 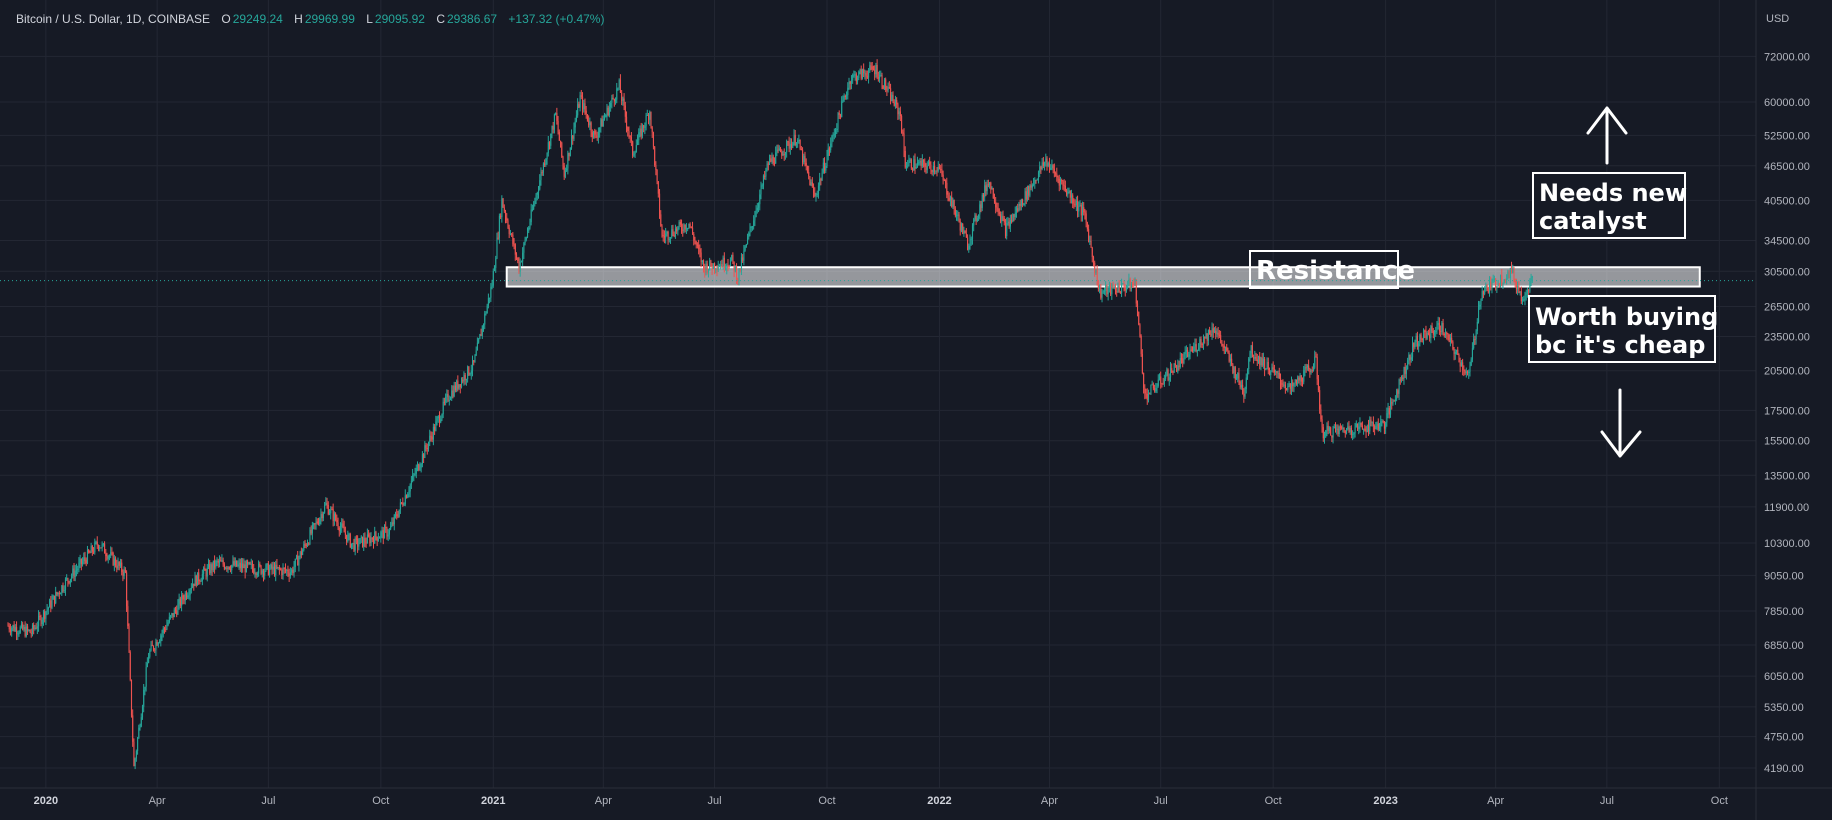 I want to click on price-tick-label: 72000.00, so click(x=1787, y=57).